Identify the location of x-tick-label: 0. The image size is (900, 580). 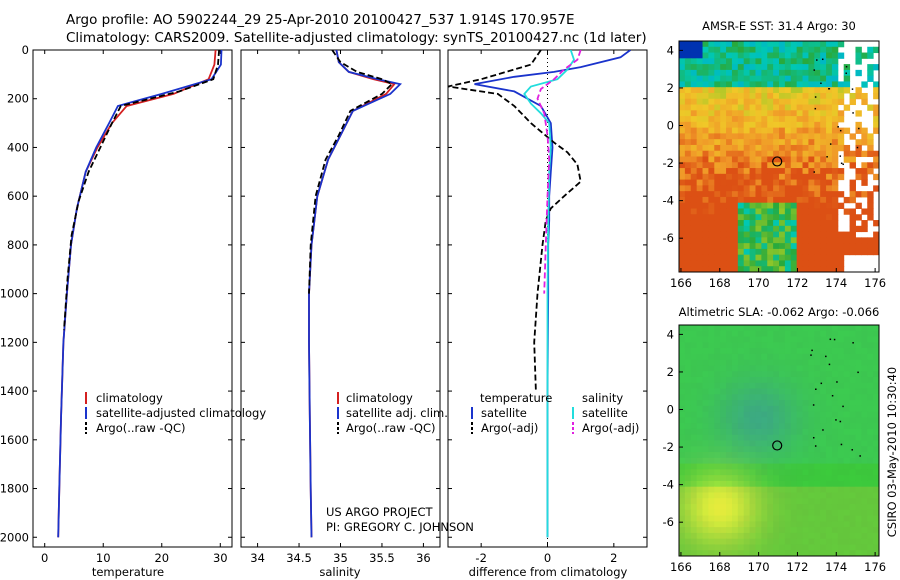
(547, 558).